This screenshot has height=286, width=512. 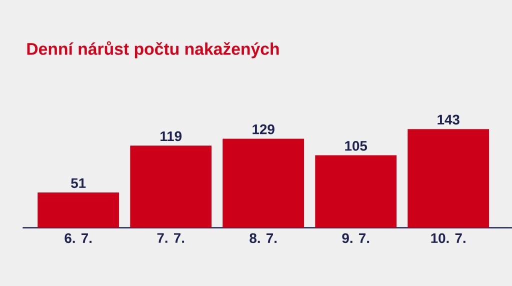 What do you see at coordinates (449, 119) in the screenshot?
I see `data-label: 143` at bounding box center [449, 119].